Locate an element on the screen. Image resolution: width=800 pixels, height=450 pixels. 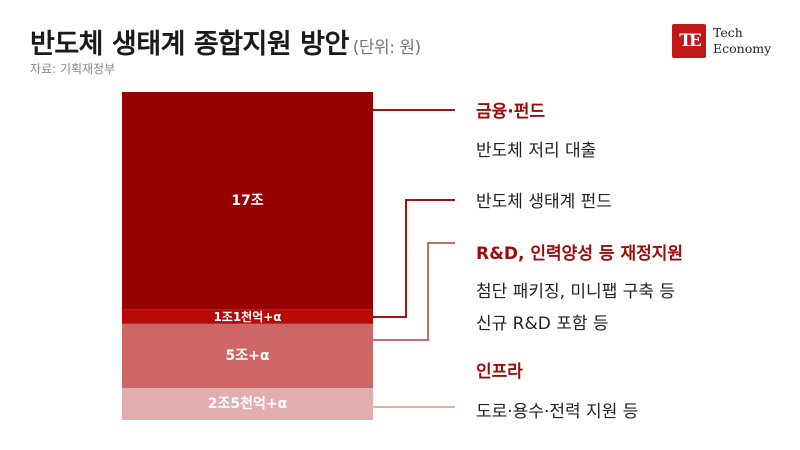
page-title-text: 반도체 생태계 종합지원 방안 is located at coordinates (189, 44).